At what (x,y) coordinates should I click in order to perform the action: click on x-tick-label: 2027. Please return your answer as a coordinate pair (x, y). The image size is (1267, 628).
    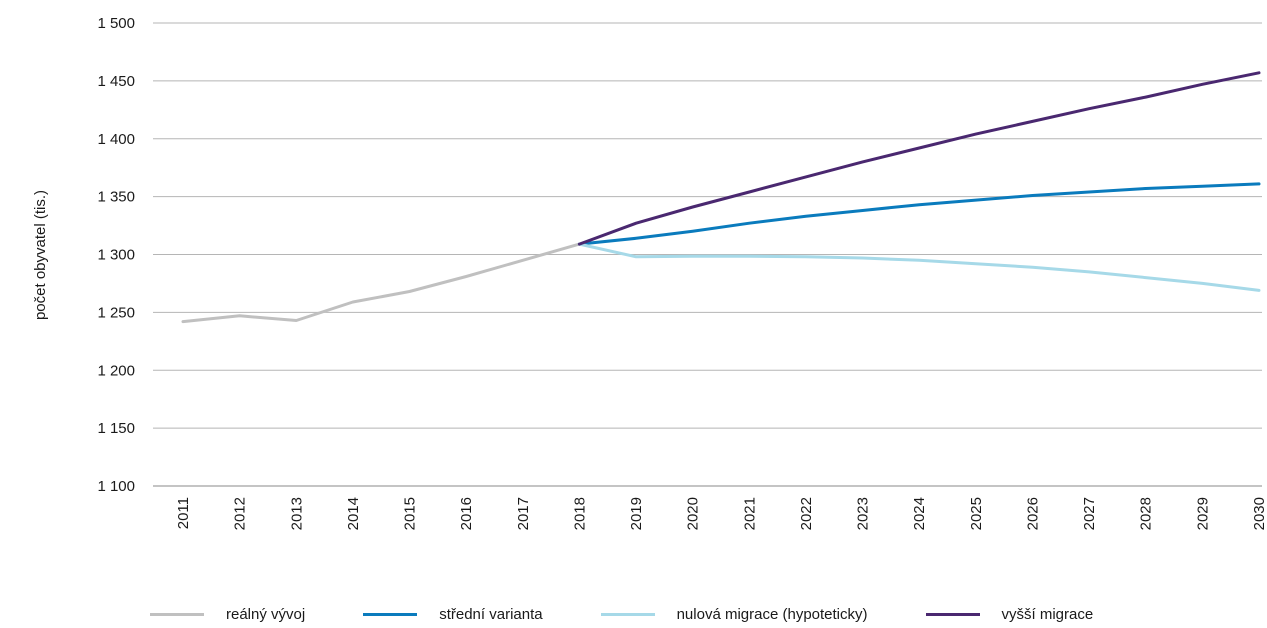
    Looking at the image, I should click on (1089, 513).